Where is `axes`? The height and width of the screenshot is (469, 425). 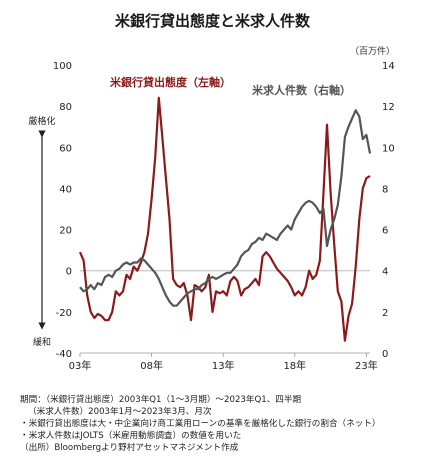 axes is located at coordinates (224, 313).